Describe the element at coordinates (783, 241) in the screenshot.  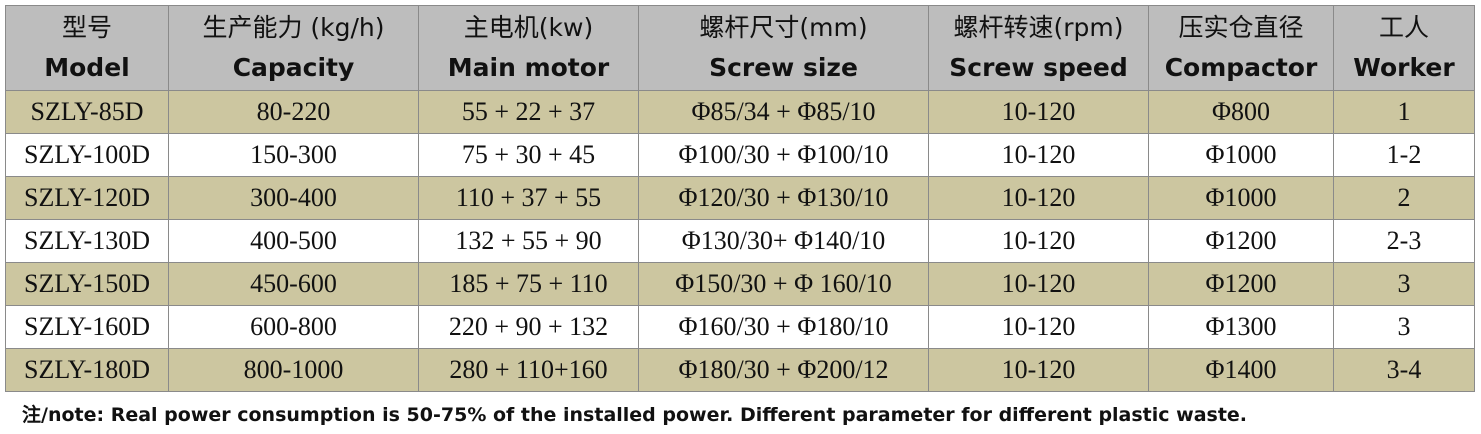
I see `table-cell: Φ130/30+ Φ140/10` at that location.